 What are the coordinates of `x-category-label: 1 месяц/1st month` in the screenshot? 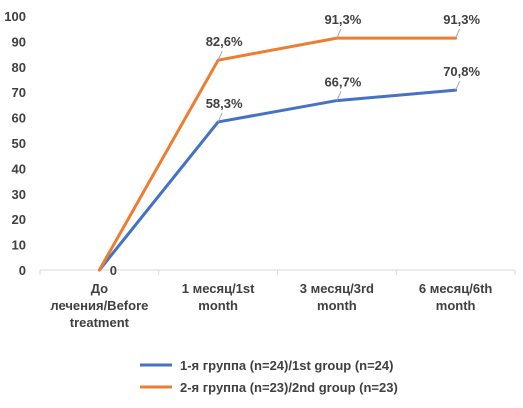 It's located at (218, 297).